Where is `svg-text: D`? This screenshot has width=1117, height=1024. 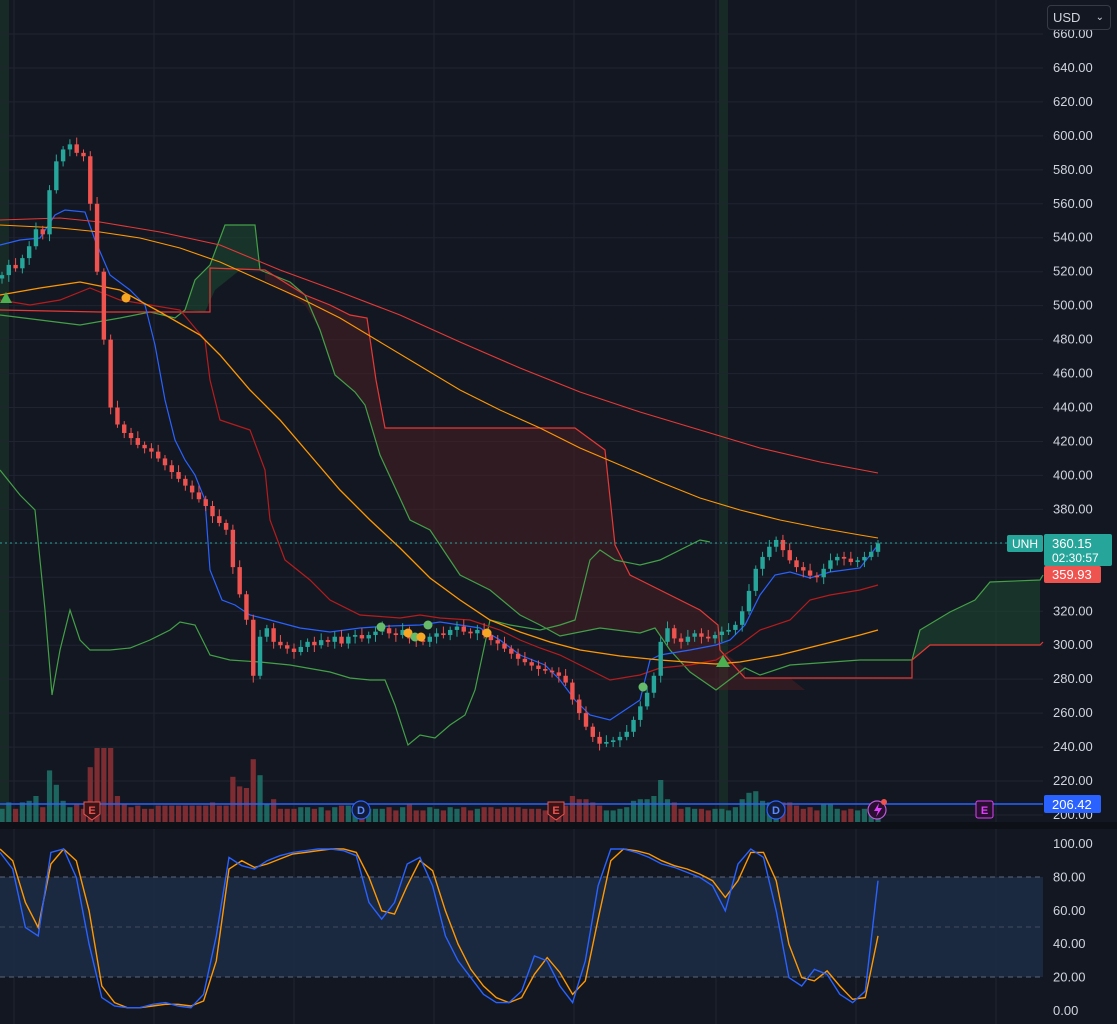
svg-text: D is located at coordinates (361, 811).